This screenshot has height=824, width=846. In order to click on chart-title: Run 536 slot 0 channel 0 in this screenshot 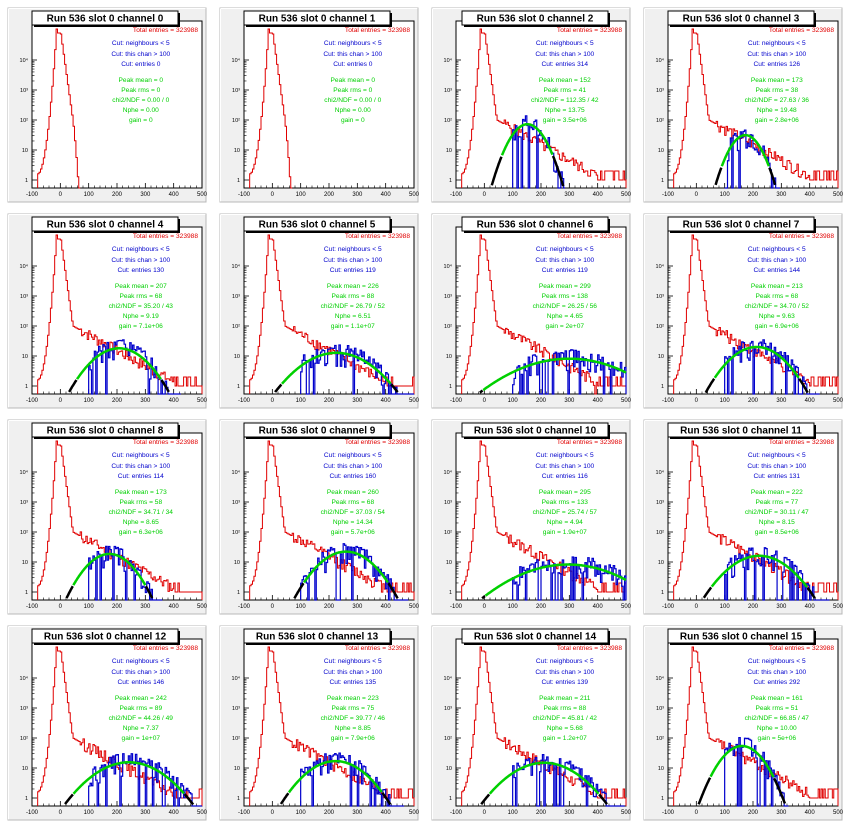, I will do `click(105, 19)`.